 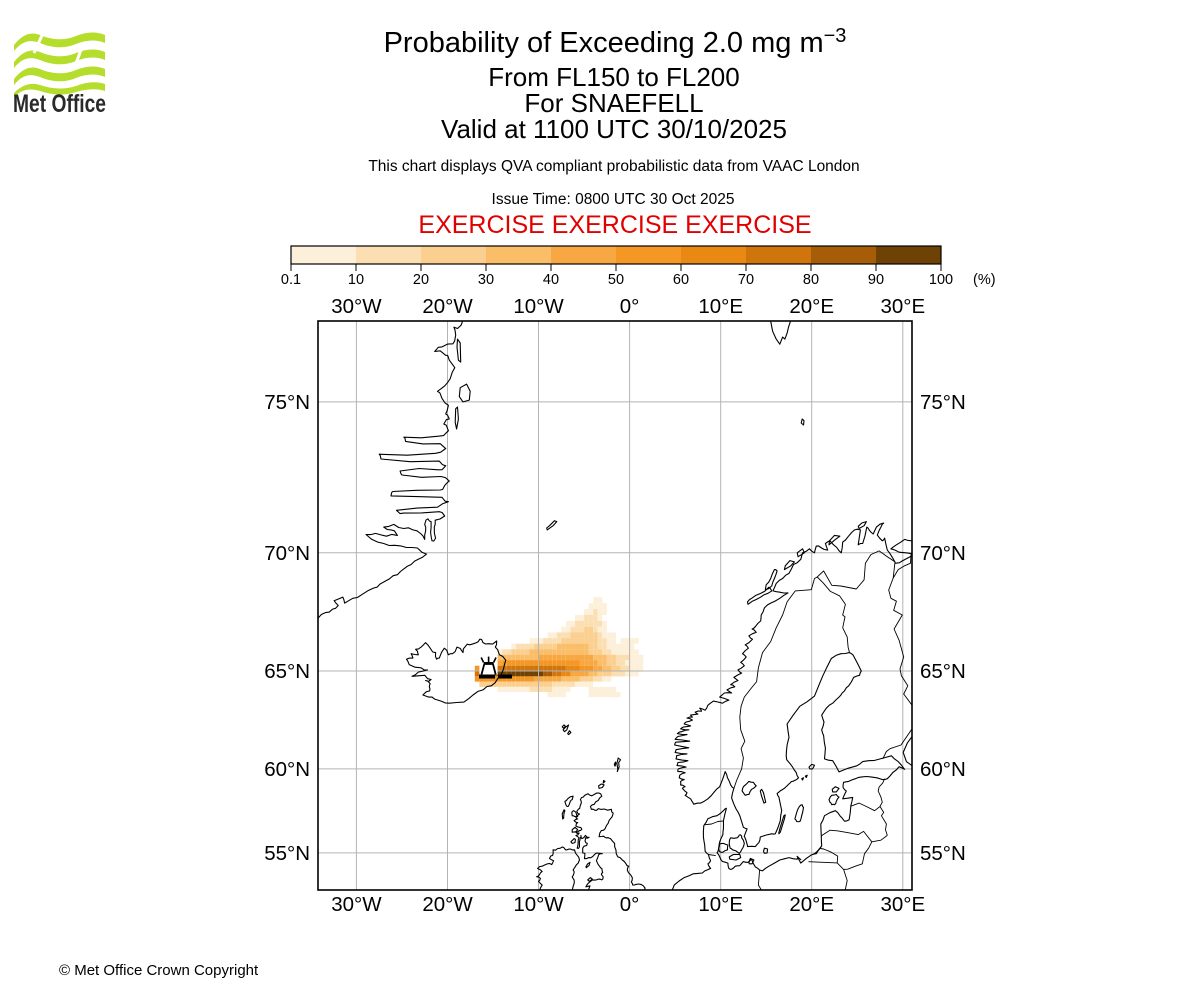 I want to click on svg-text: 40, so click(x=551, y=280).